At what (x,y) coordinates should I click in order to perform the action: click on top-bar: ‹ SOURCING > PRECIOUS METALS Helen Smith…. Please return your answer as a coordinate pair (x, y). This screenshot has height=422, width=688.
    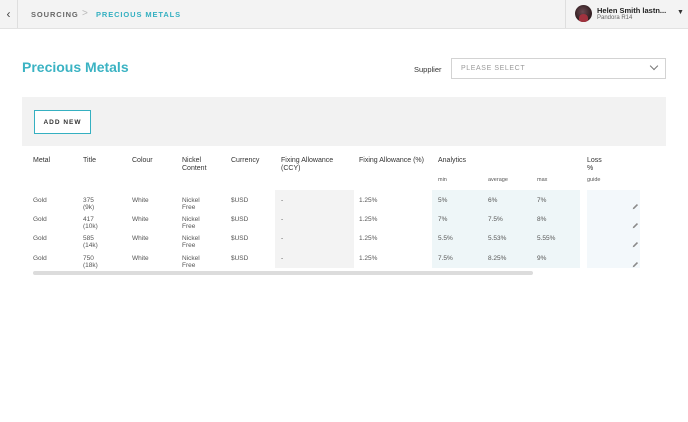
    Looking at the image, I should click on (344, 14).